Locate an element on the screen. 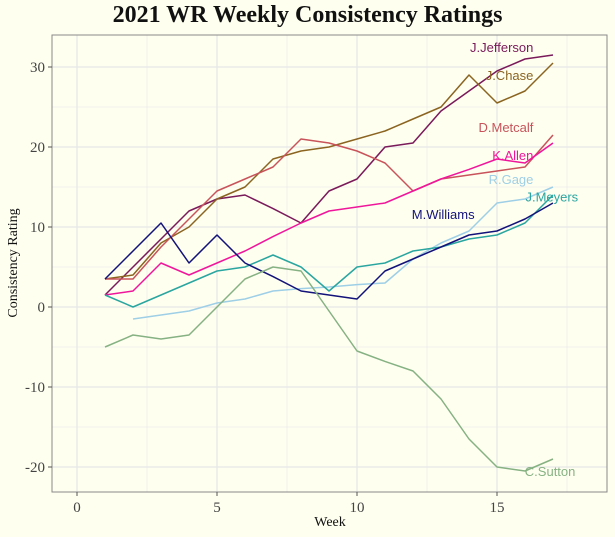 This screenshot has width=615, height=537. chart-title: 2021 WR Weekly Consistency Ratings is located at coordinates (307, 15).